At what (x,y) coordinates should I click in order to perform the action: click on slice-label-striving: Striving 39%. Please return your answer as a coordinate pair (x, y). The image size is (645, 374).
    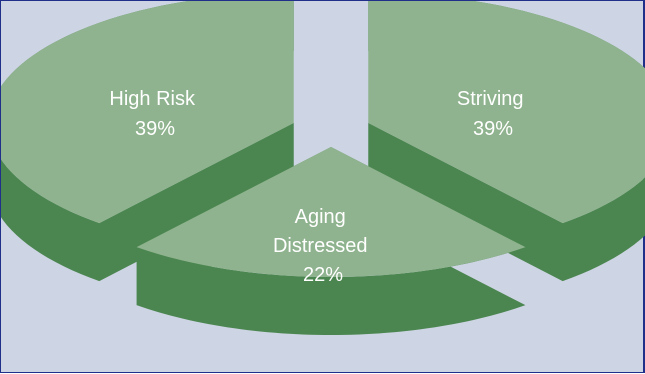
    Looking at the image, I should click on (493, 114).